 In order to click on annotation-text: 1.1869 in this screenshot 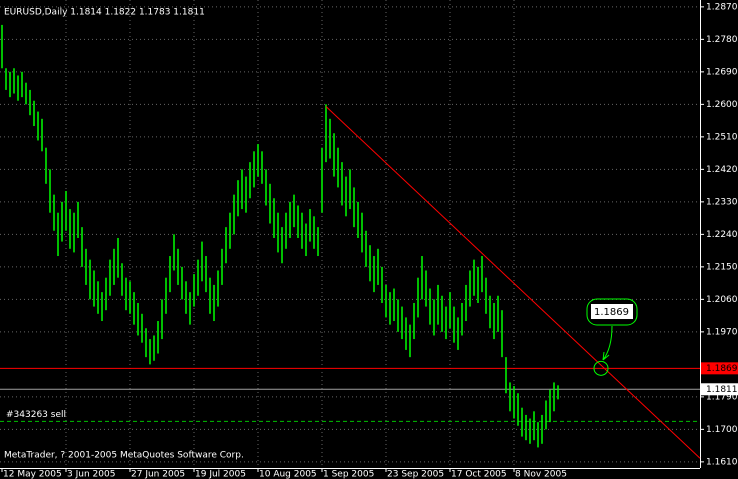, I will do `click(611, 312)`.